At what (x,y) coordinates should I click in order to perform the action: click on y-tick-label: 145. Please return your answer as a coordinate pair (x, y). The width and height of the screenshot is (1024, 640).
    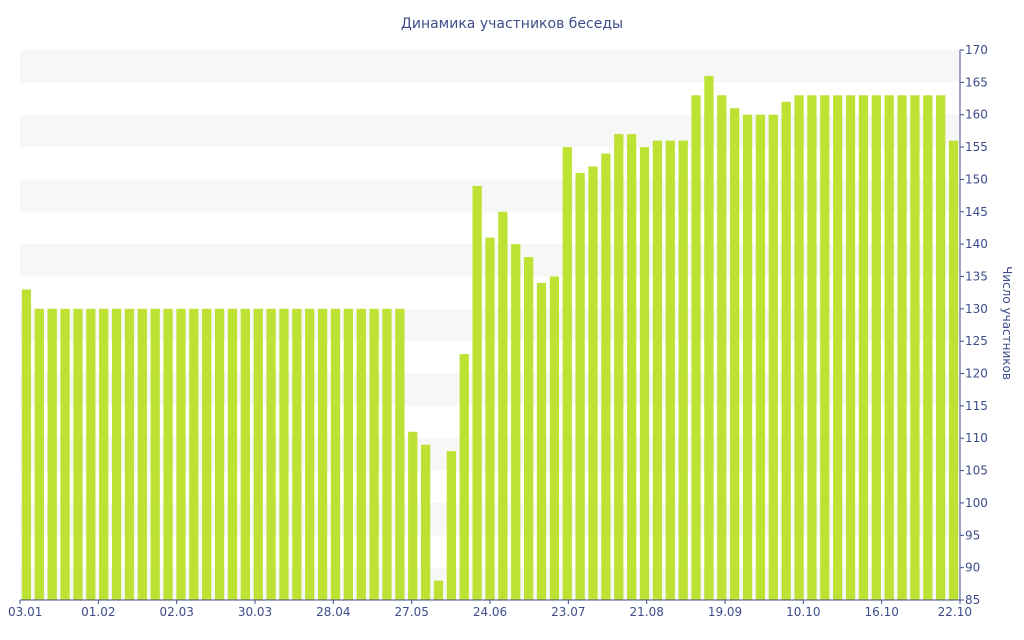
    Looking at the image, I should click on (976, 212).